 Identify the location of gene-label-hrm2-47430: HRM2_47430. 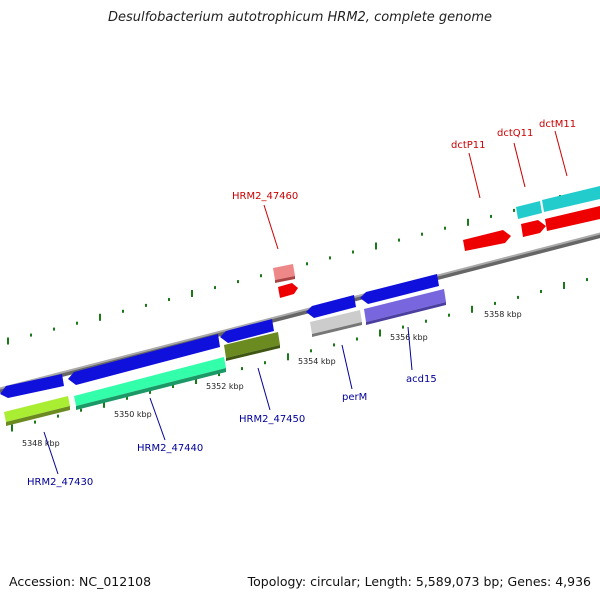
(60, 482).